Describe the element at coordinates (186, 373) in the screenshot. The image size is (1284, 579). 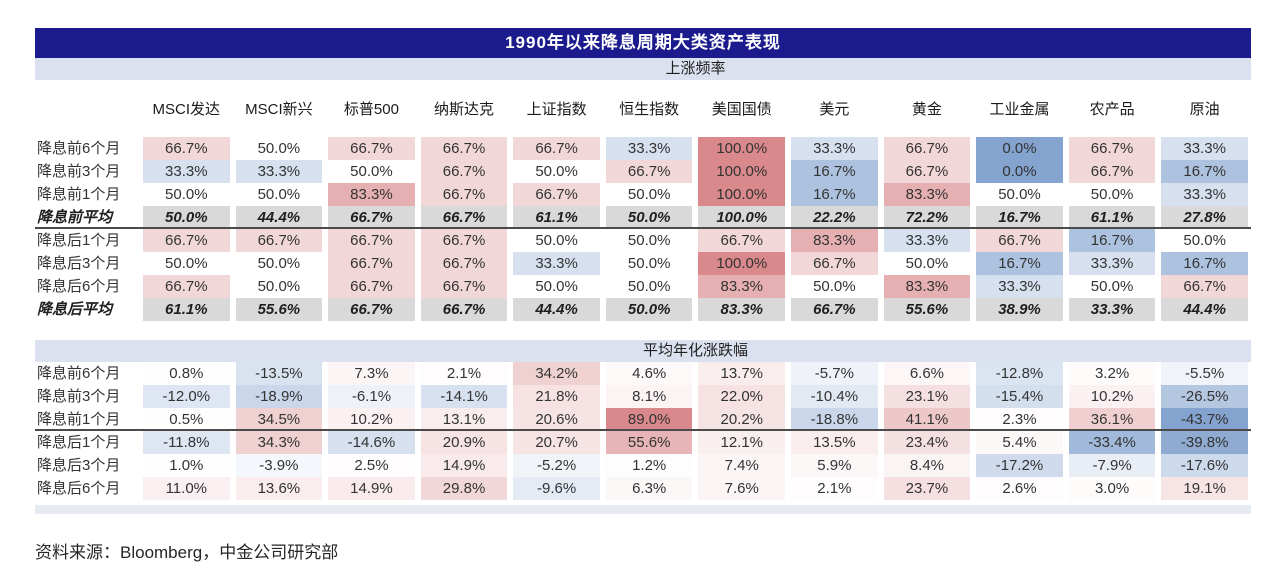
I see `heatmap-cell: 0.8%` at that location.